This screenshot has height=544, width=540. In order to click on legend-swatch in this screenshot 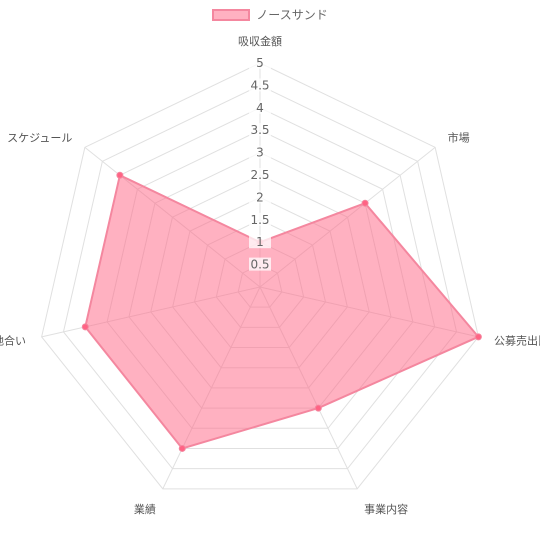, I will do `click(231, 14)`.